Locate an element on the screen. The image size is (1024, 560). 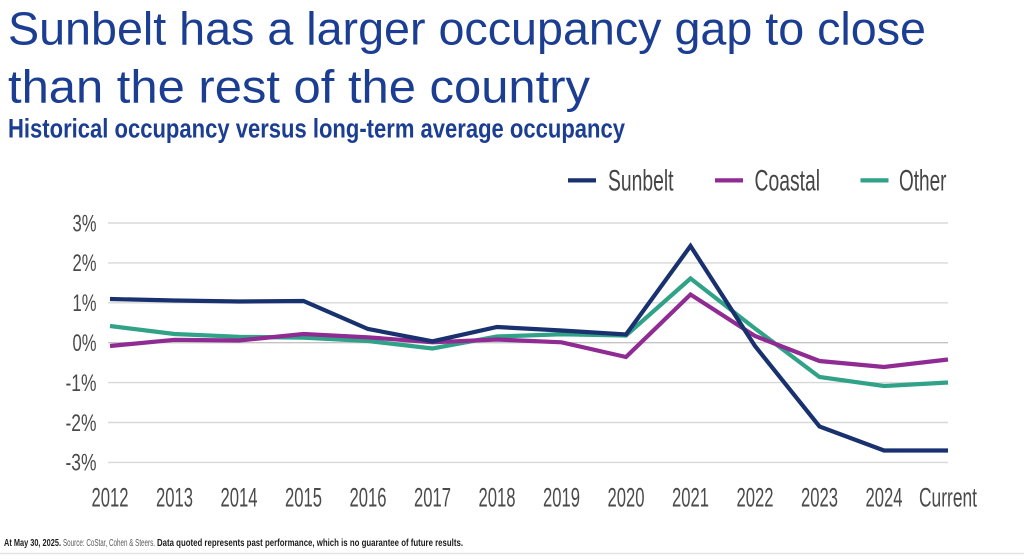
svg-text: Other is located at coordinates (923, 181).